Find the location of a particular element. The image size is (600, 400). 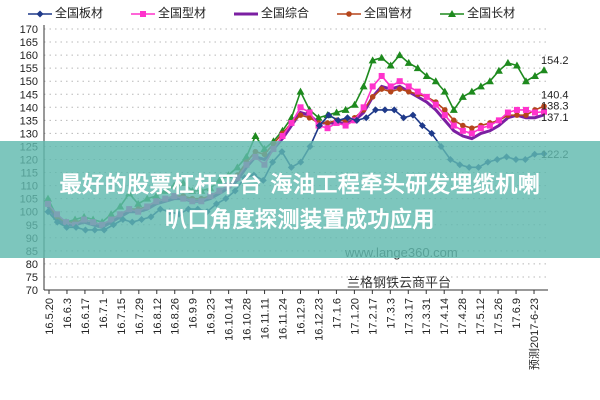

headline-line-1: 最好的股票杠杆平台 海油工程牵头研发埋缆机喇 is located at coordinates (300, 185).